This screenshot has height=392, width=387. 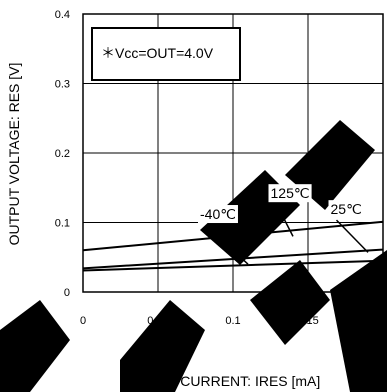 I want to click on annotations: 125℃ -40℃ 25℃, so click(x=283, y=224).